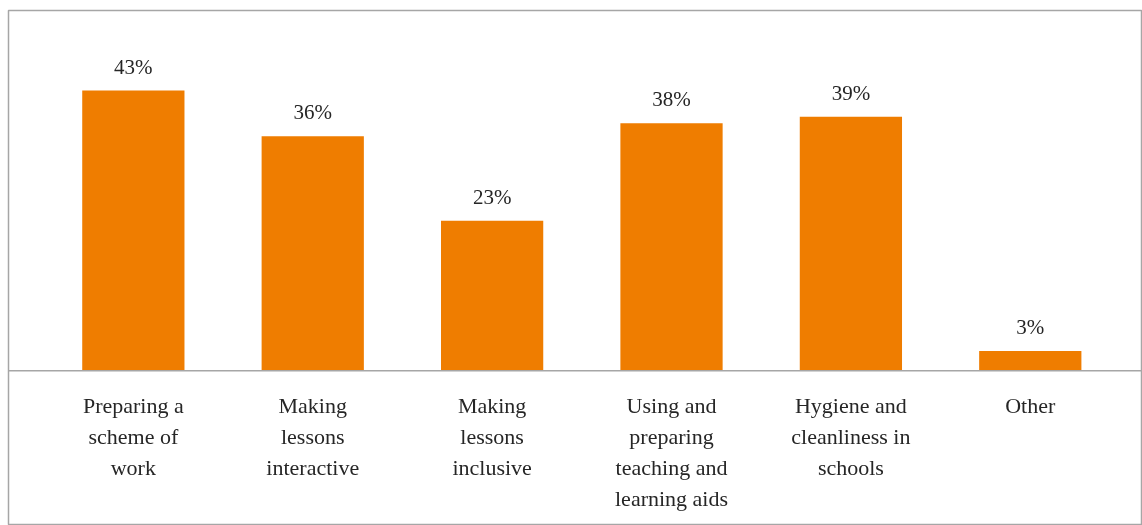 This screenshot has height=525, width=1142. I want to click on x-tick-label: Hygiene and cleanliness in schools, so click(851, 436).